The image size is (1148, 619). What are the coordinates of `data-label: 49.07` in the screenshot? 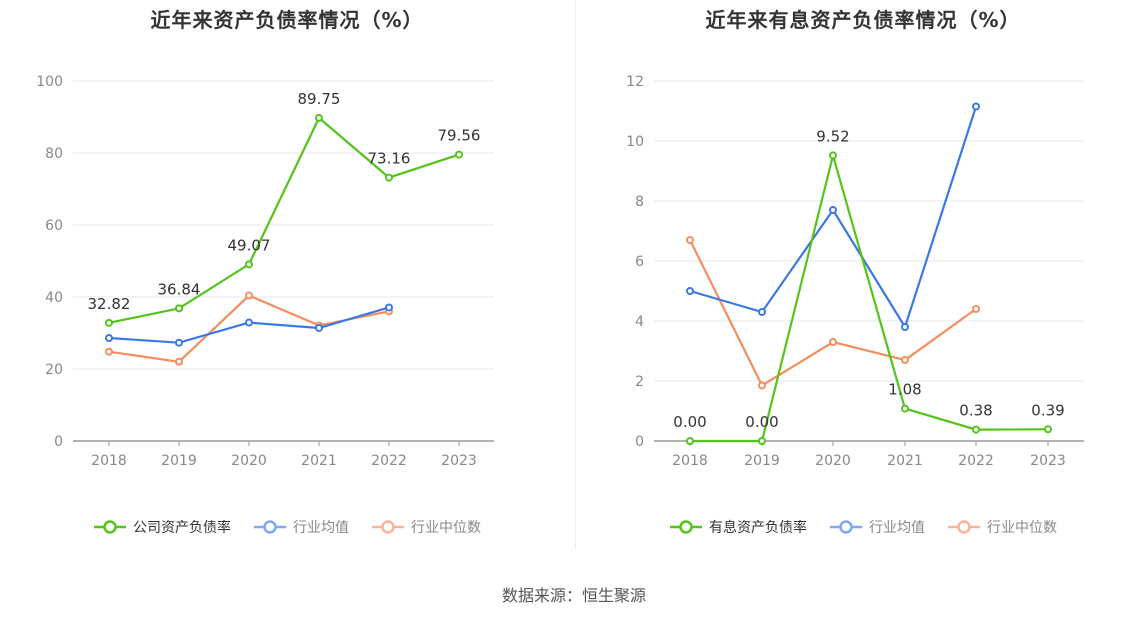 It's located at (249, 245).